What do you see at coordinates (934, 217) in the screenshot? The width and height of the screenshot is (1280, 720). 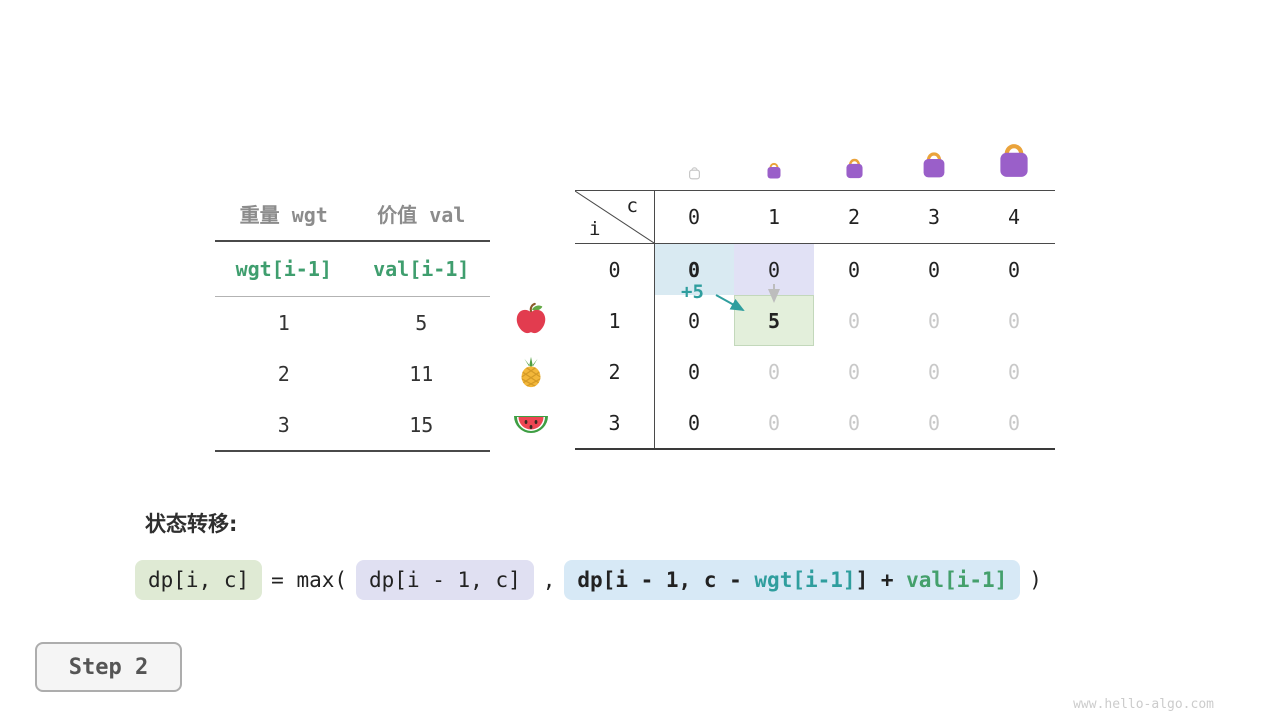 I see `col-header-3: 3` at bounding box center [934, 217].